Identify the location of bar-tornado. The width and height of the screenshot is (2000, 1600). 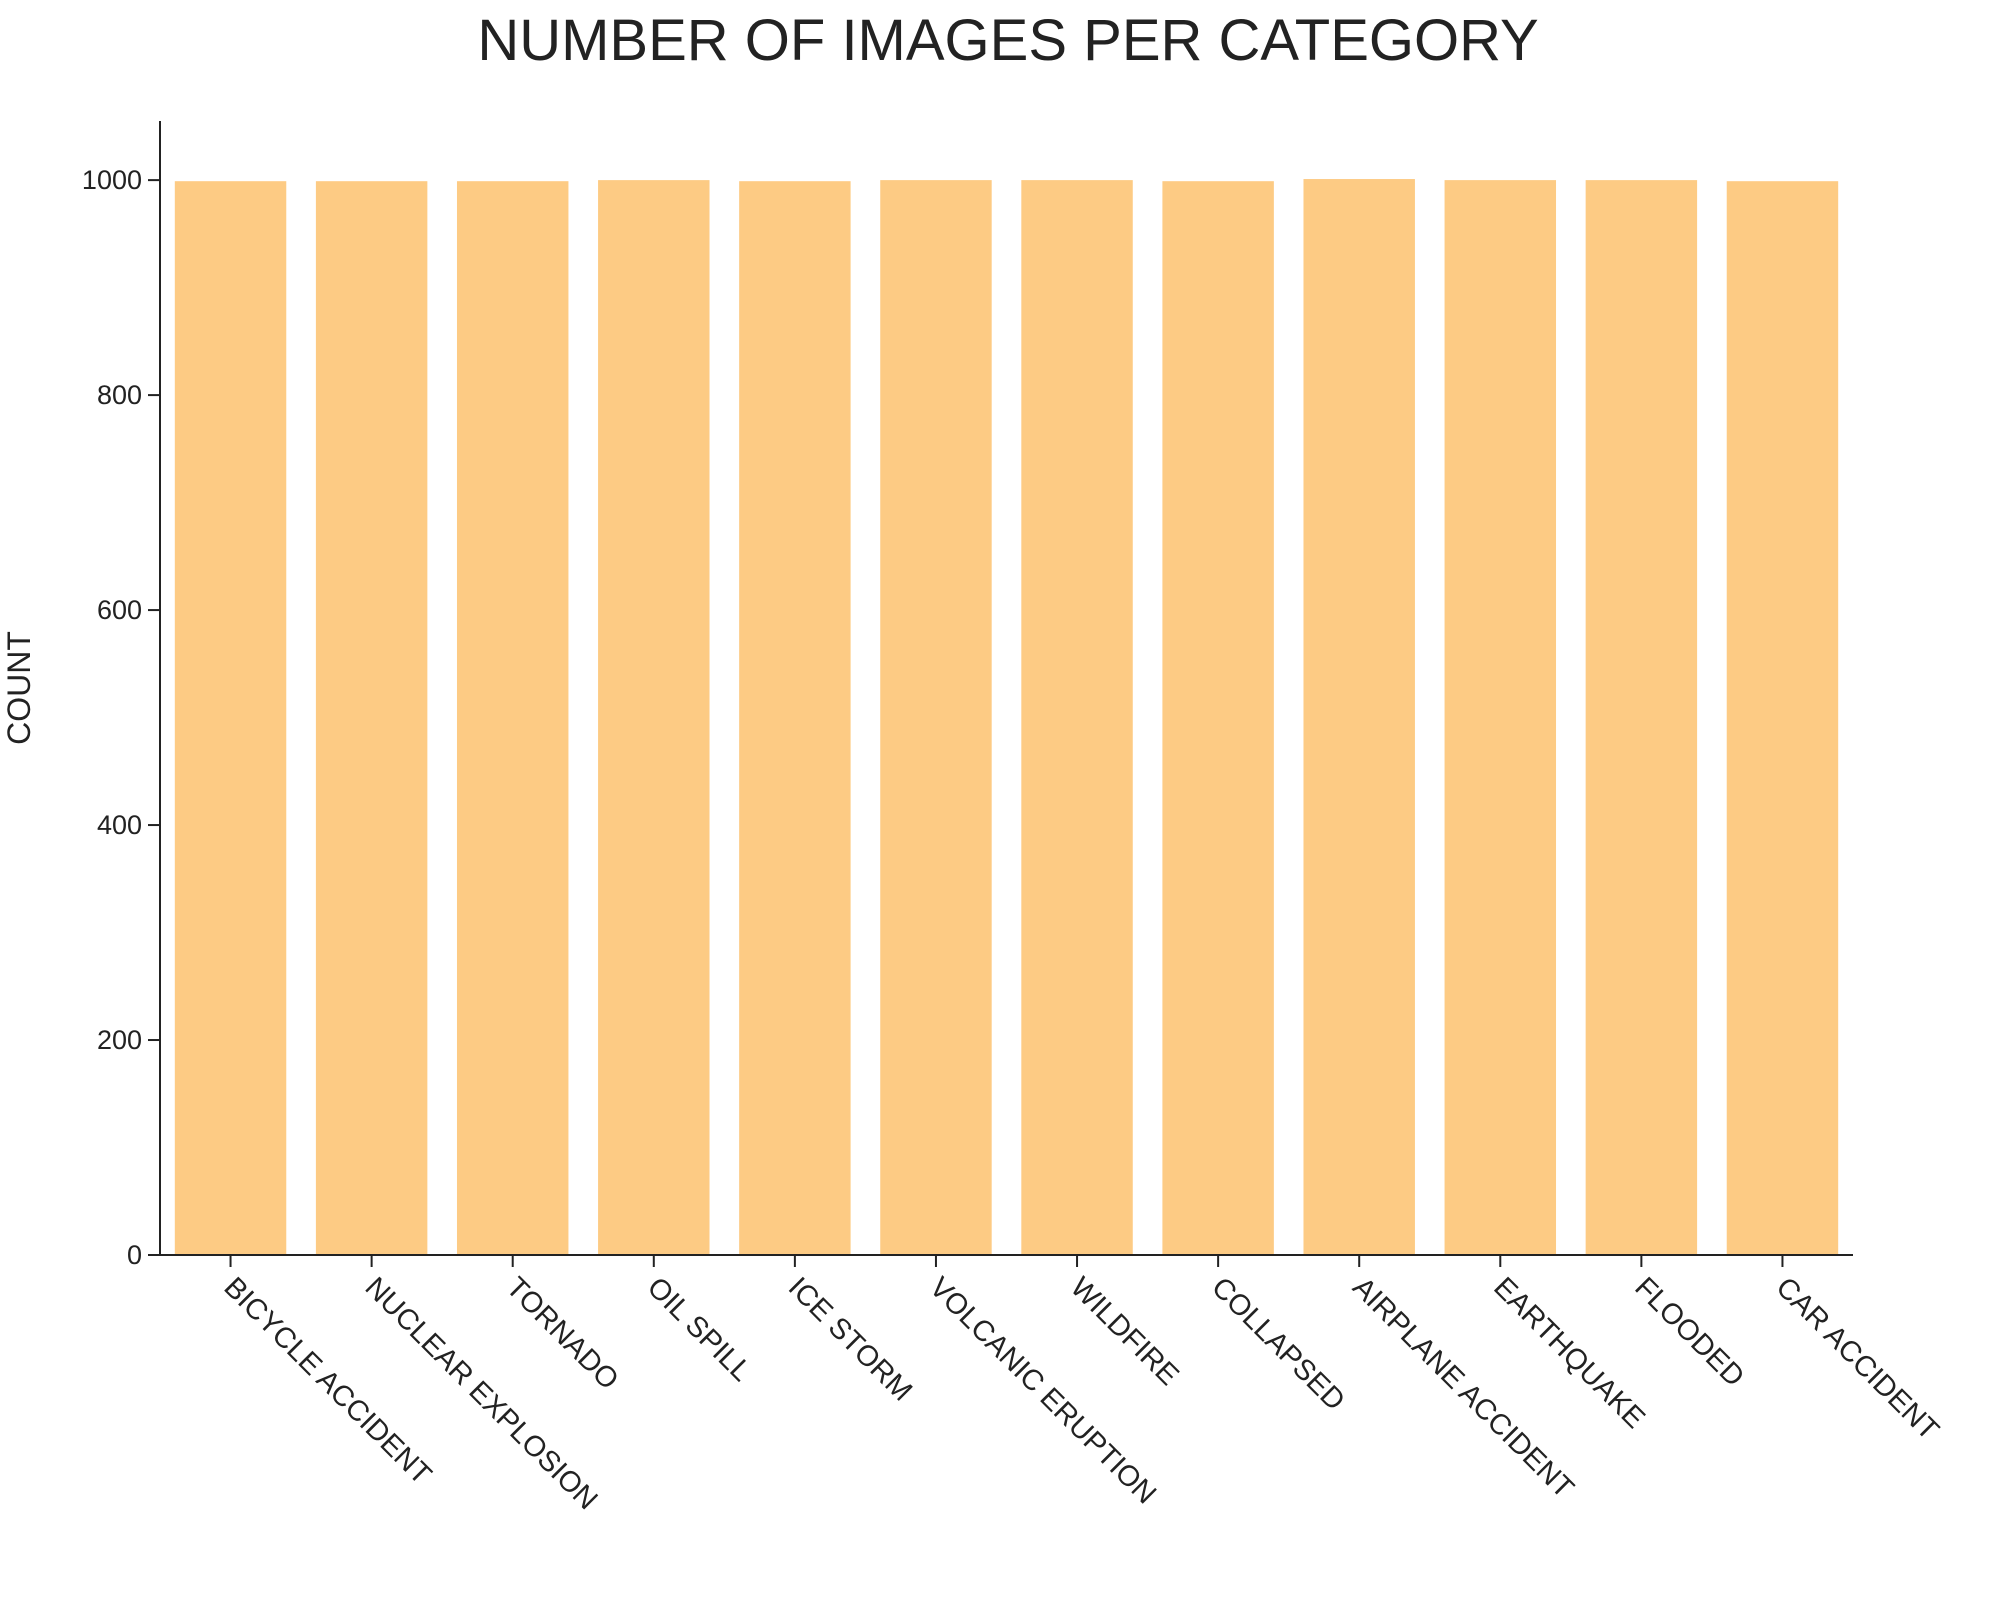
(512, 718).